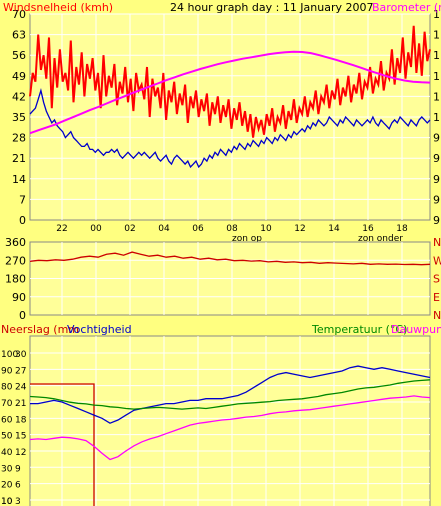 This screenshot has height=506, width=441. I want to click on rain-tick-label: 6, so click(18, 486).